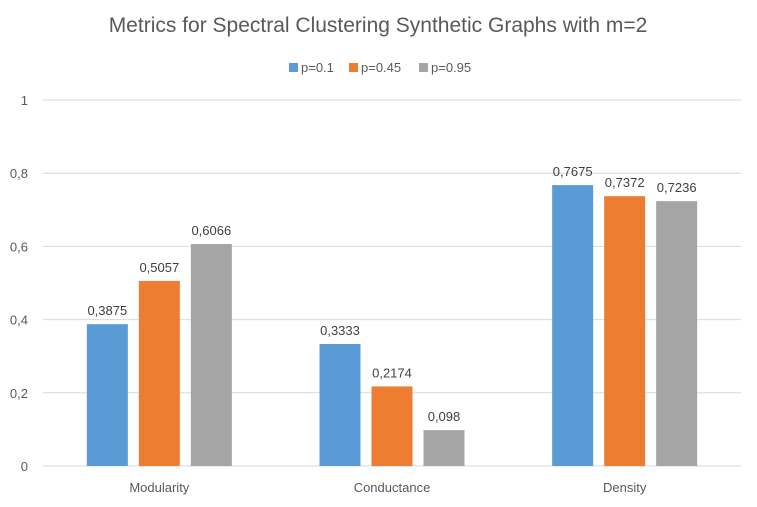 The height and width of the screenshot is (507, 757). What do you see at coordinates (107, 395) in the screenshot?
I see `bar-p=0.1-modularity` at bounding box center [107, 395].